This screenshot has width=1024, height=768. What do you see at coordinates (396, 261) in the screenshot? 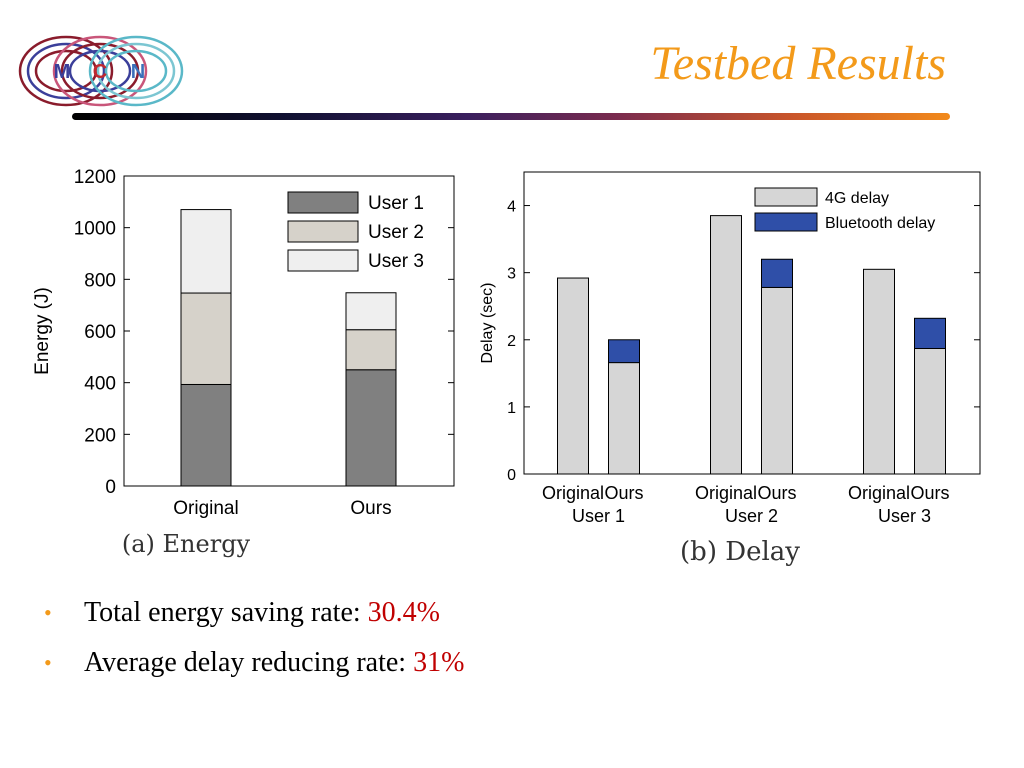
I see `legend-label: User 3` at bounding box center [396, 261].